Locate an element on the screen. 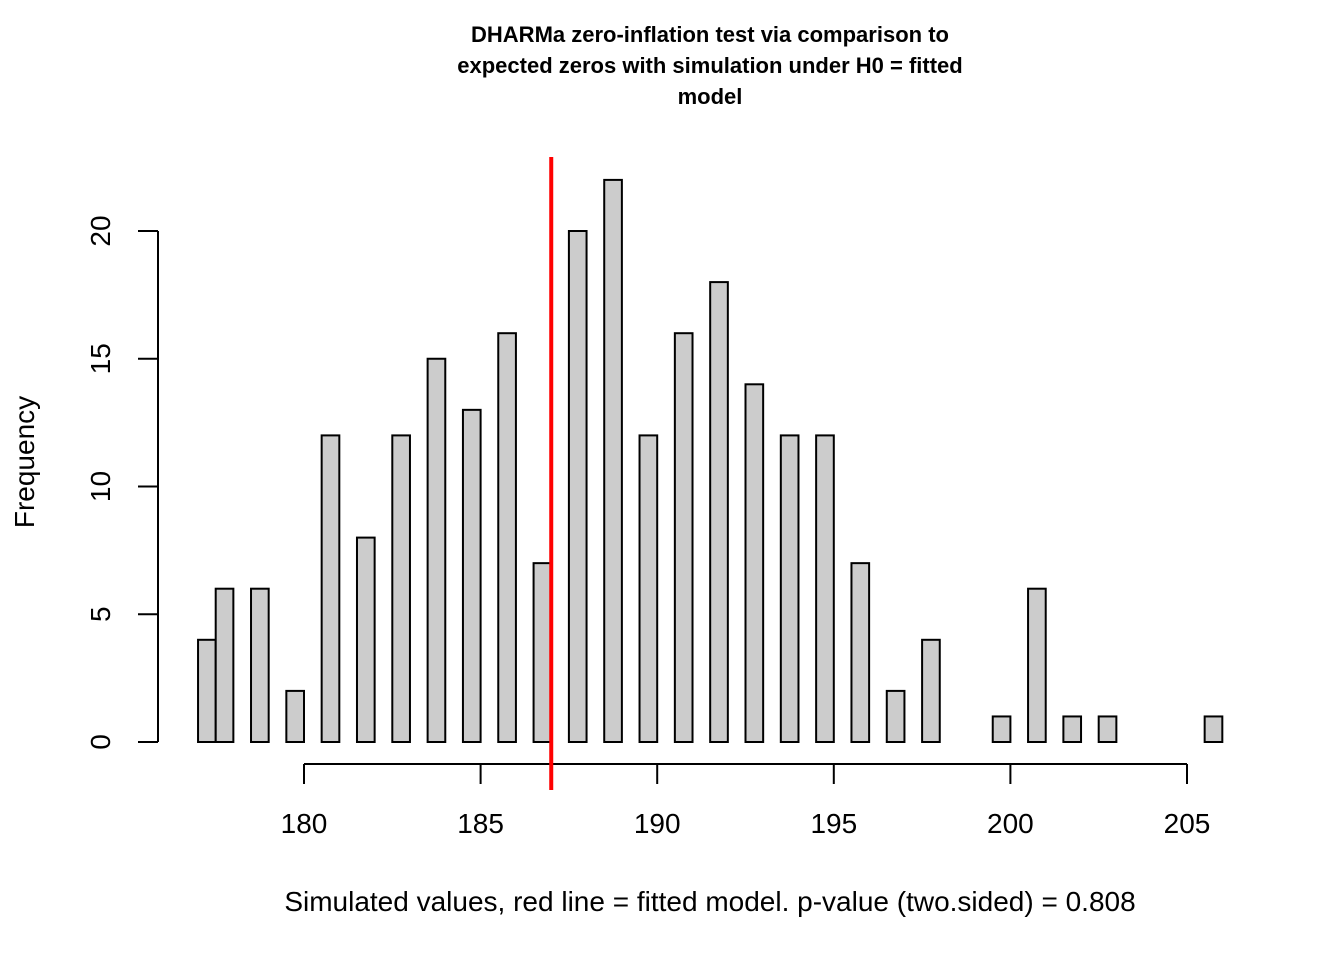 Image resolution: width=1344 pixels, height=960 pixels. y-tick-label: 5 is located at coordinates (100, 614).